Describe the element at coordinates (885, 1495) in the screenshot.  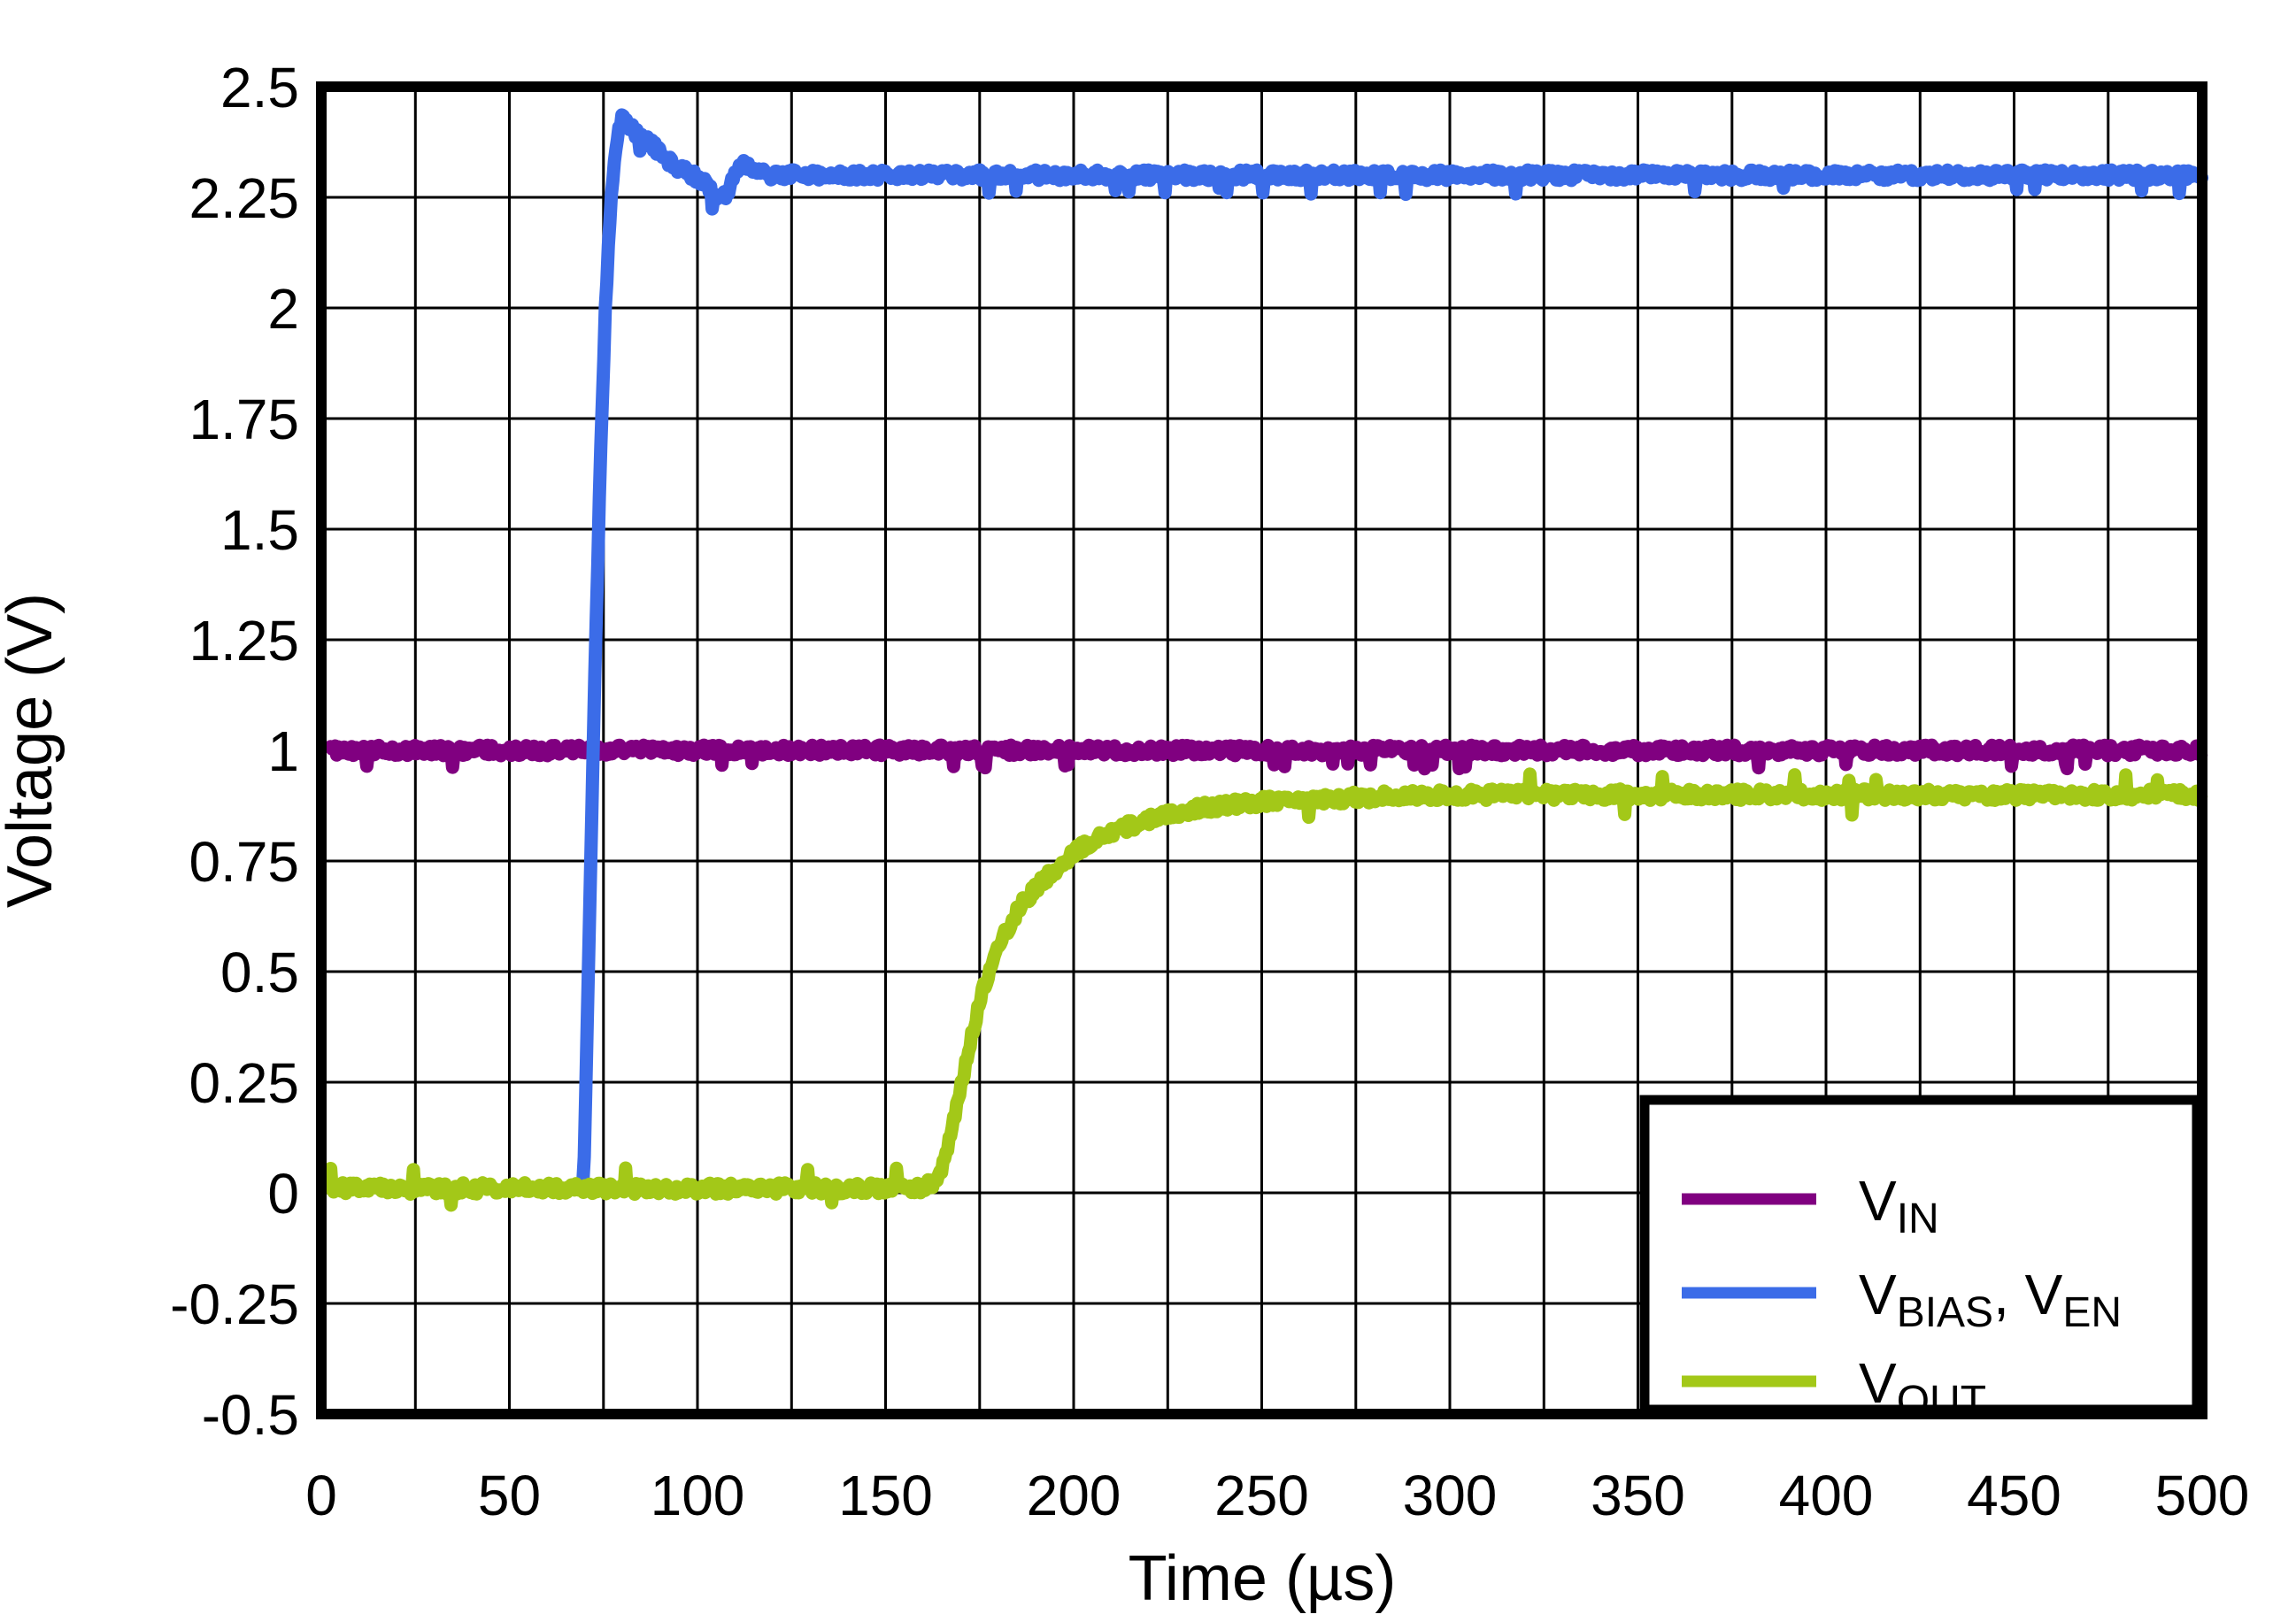
I see `x-tick-label: 150` at that location.